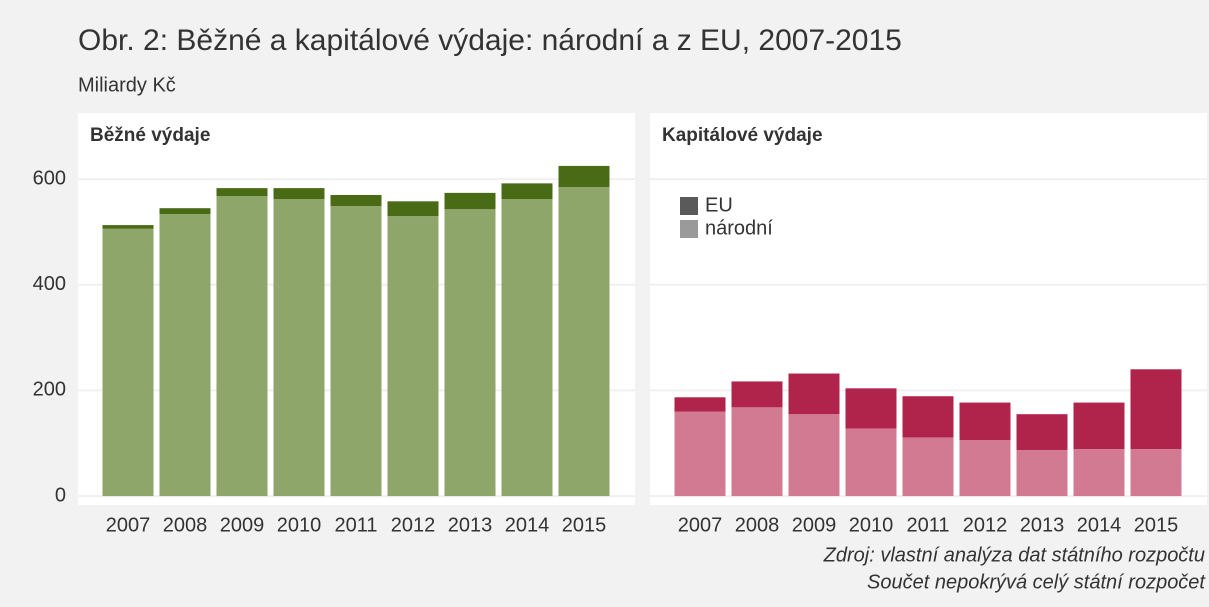 Image resolution: width=1209 pixels, height=607 pixels. I want to click on panel-title: Běžné výdaje, so click(150, 135).